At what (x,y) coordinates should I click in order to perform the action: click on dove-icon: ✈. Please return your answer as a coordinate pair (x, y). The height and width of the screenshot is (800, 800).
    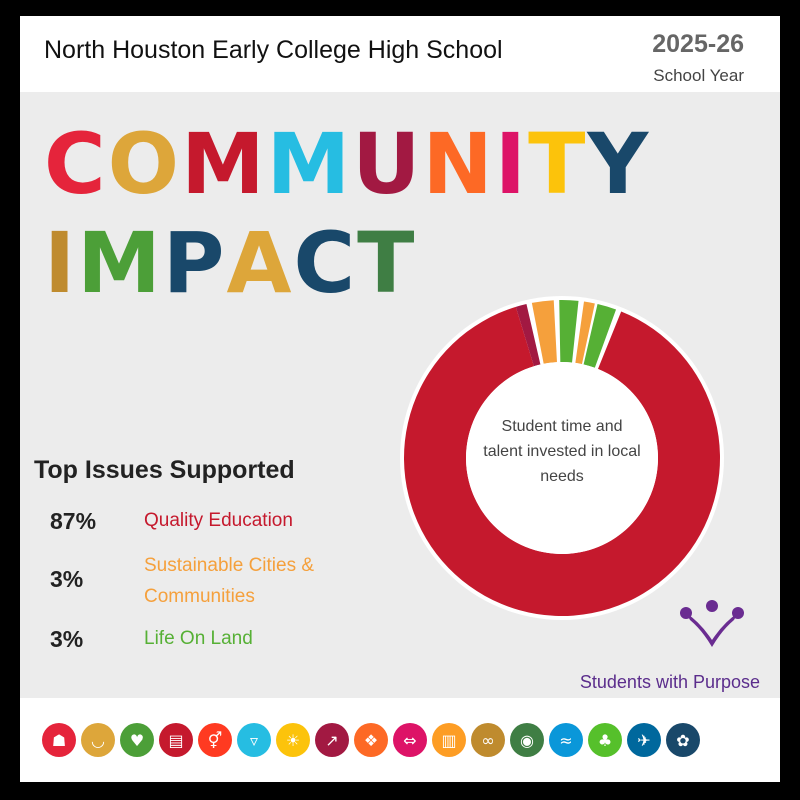
    Looking at the image, I should click on (644, 740).